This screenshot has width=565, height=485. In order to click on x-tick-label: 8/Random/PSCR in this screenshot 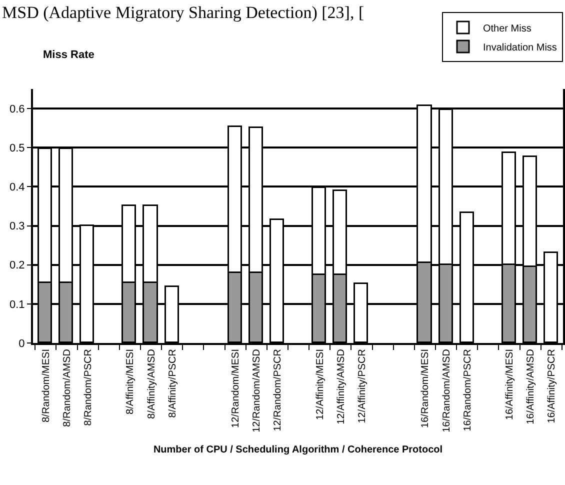, I will do `click(88, 387)`.